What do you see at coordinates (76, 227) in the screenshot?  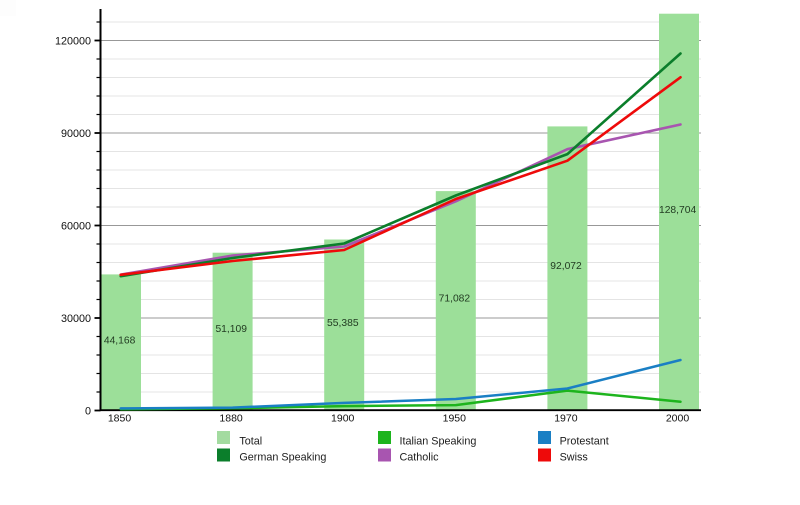 I see `svg-text: 60000` at bounding box center [76, 227].